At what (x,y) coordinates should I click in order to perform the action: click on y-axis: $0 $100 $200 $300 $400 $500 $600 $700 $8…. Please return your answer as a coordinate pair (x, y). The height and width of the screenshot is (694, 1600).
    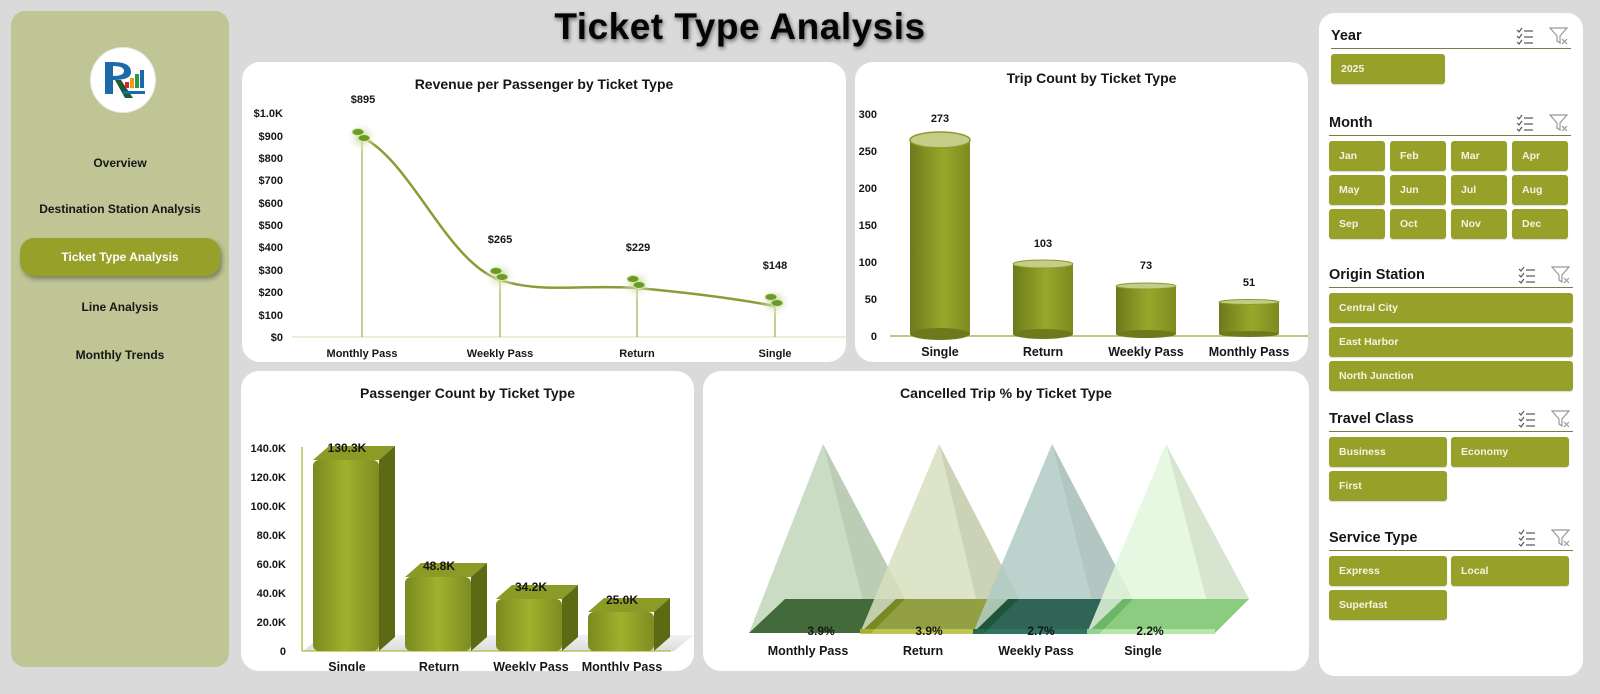
    Looking at the image, I should click on (268, 226).